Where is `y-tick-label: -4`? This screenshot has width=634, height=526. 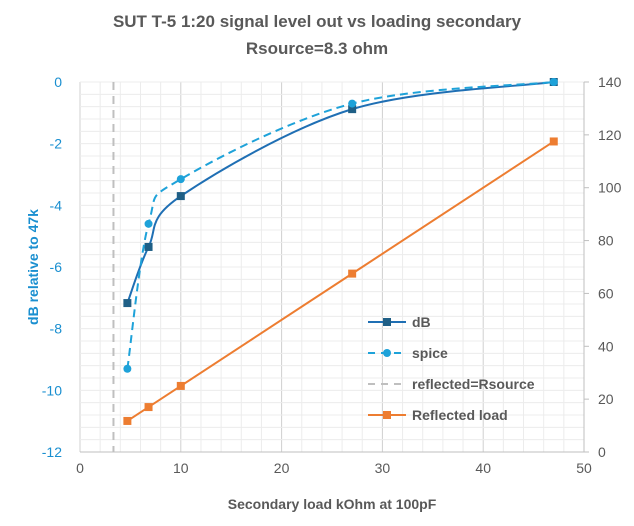
y-tick-label: -4 is located at coordinates (56, 205).